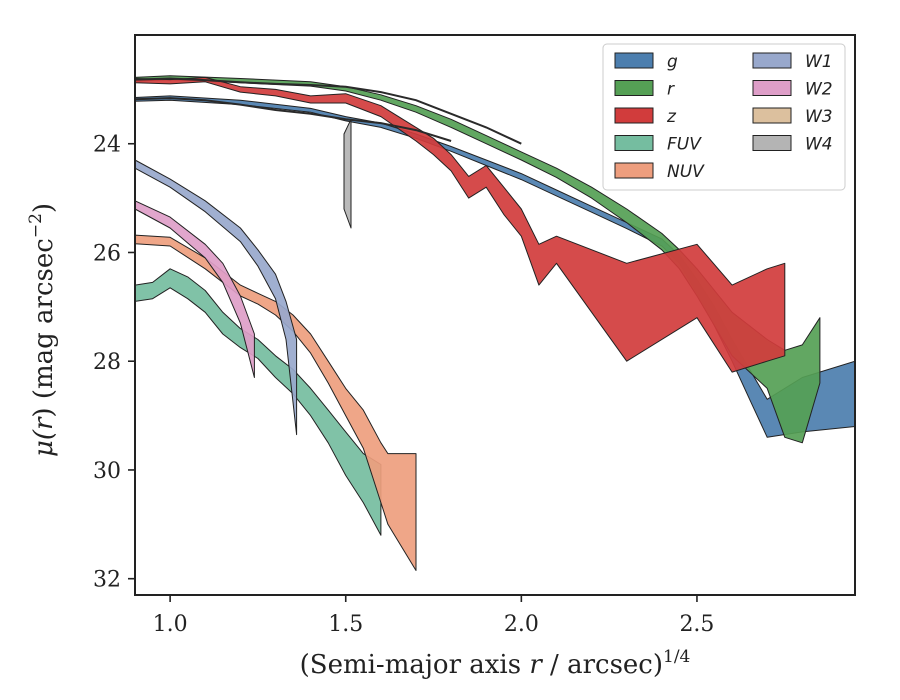 The image size is (900, 700). What do you see at coordinates (107, 145) in the screenshot?
I see `y-tick-label: 24` at bounding box center [107, 145].